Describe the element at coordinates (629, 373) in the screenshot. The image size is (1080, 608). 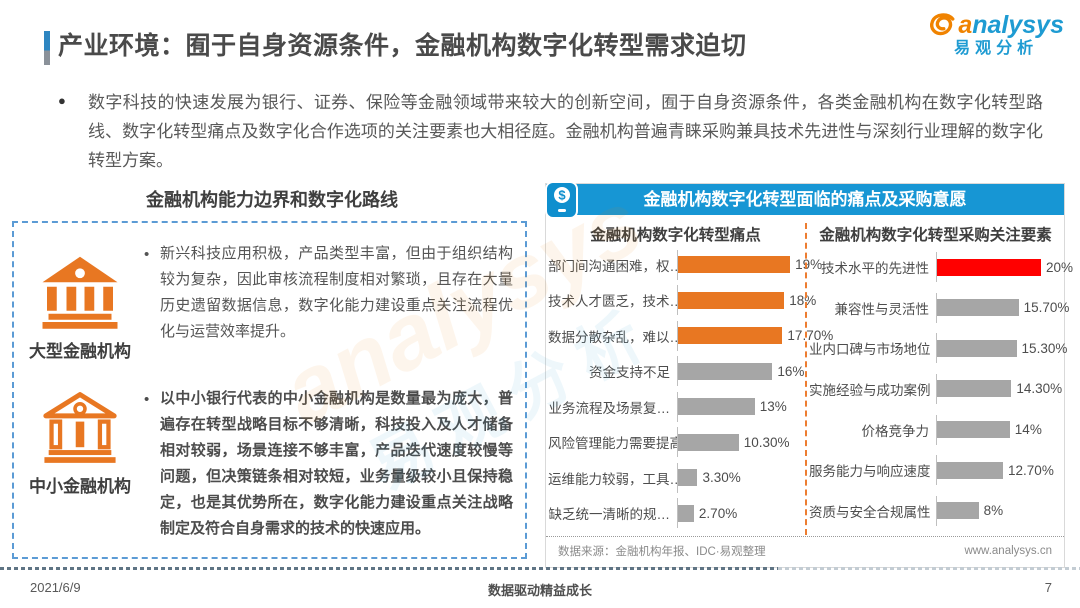
I see `chart-category-label: 资金支持不足` at that location.